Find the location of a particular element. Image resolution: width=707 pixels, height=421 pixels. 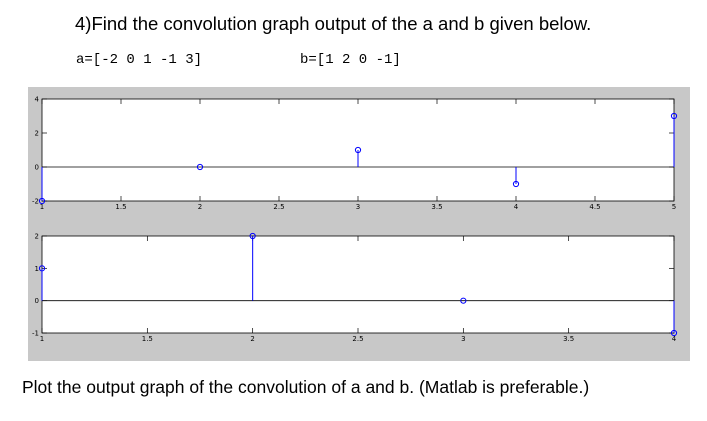

sequence-a-label: a=[-2 0 1 -1 3] is located at coordinates (139, 60).